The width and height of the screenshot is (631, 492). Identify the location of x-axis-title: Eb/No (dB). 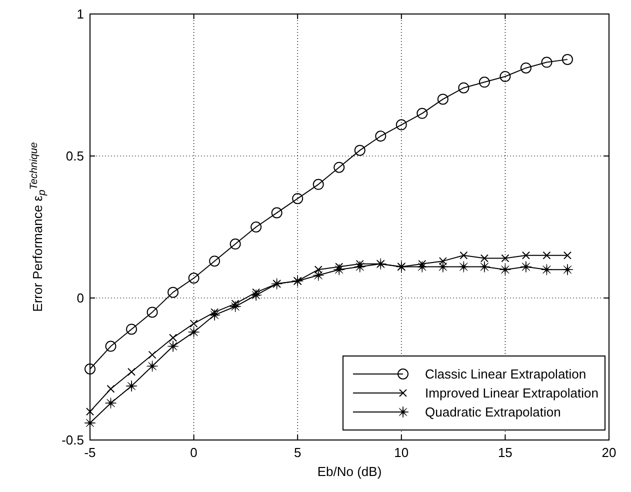
(349, 471).